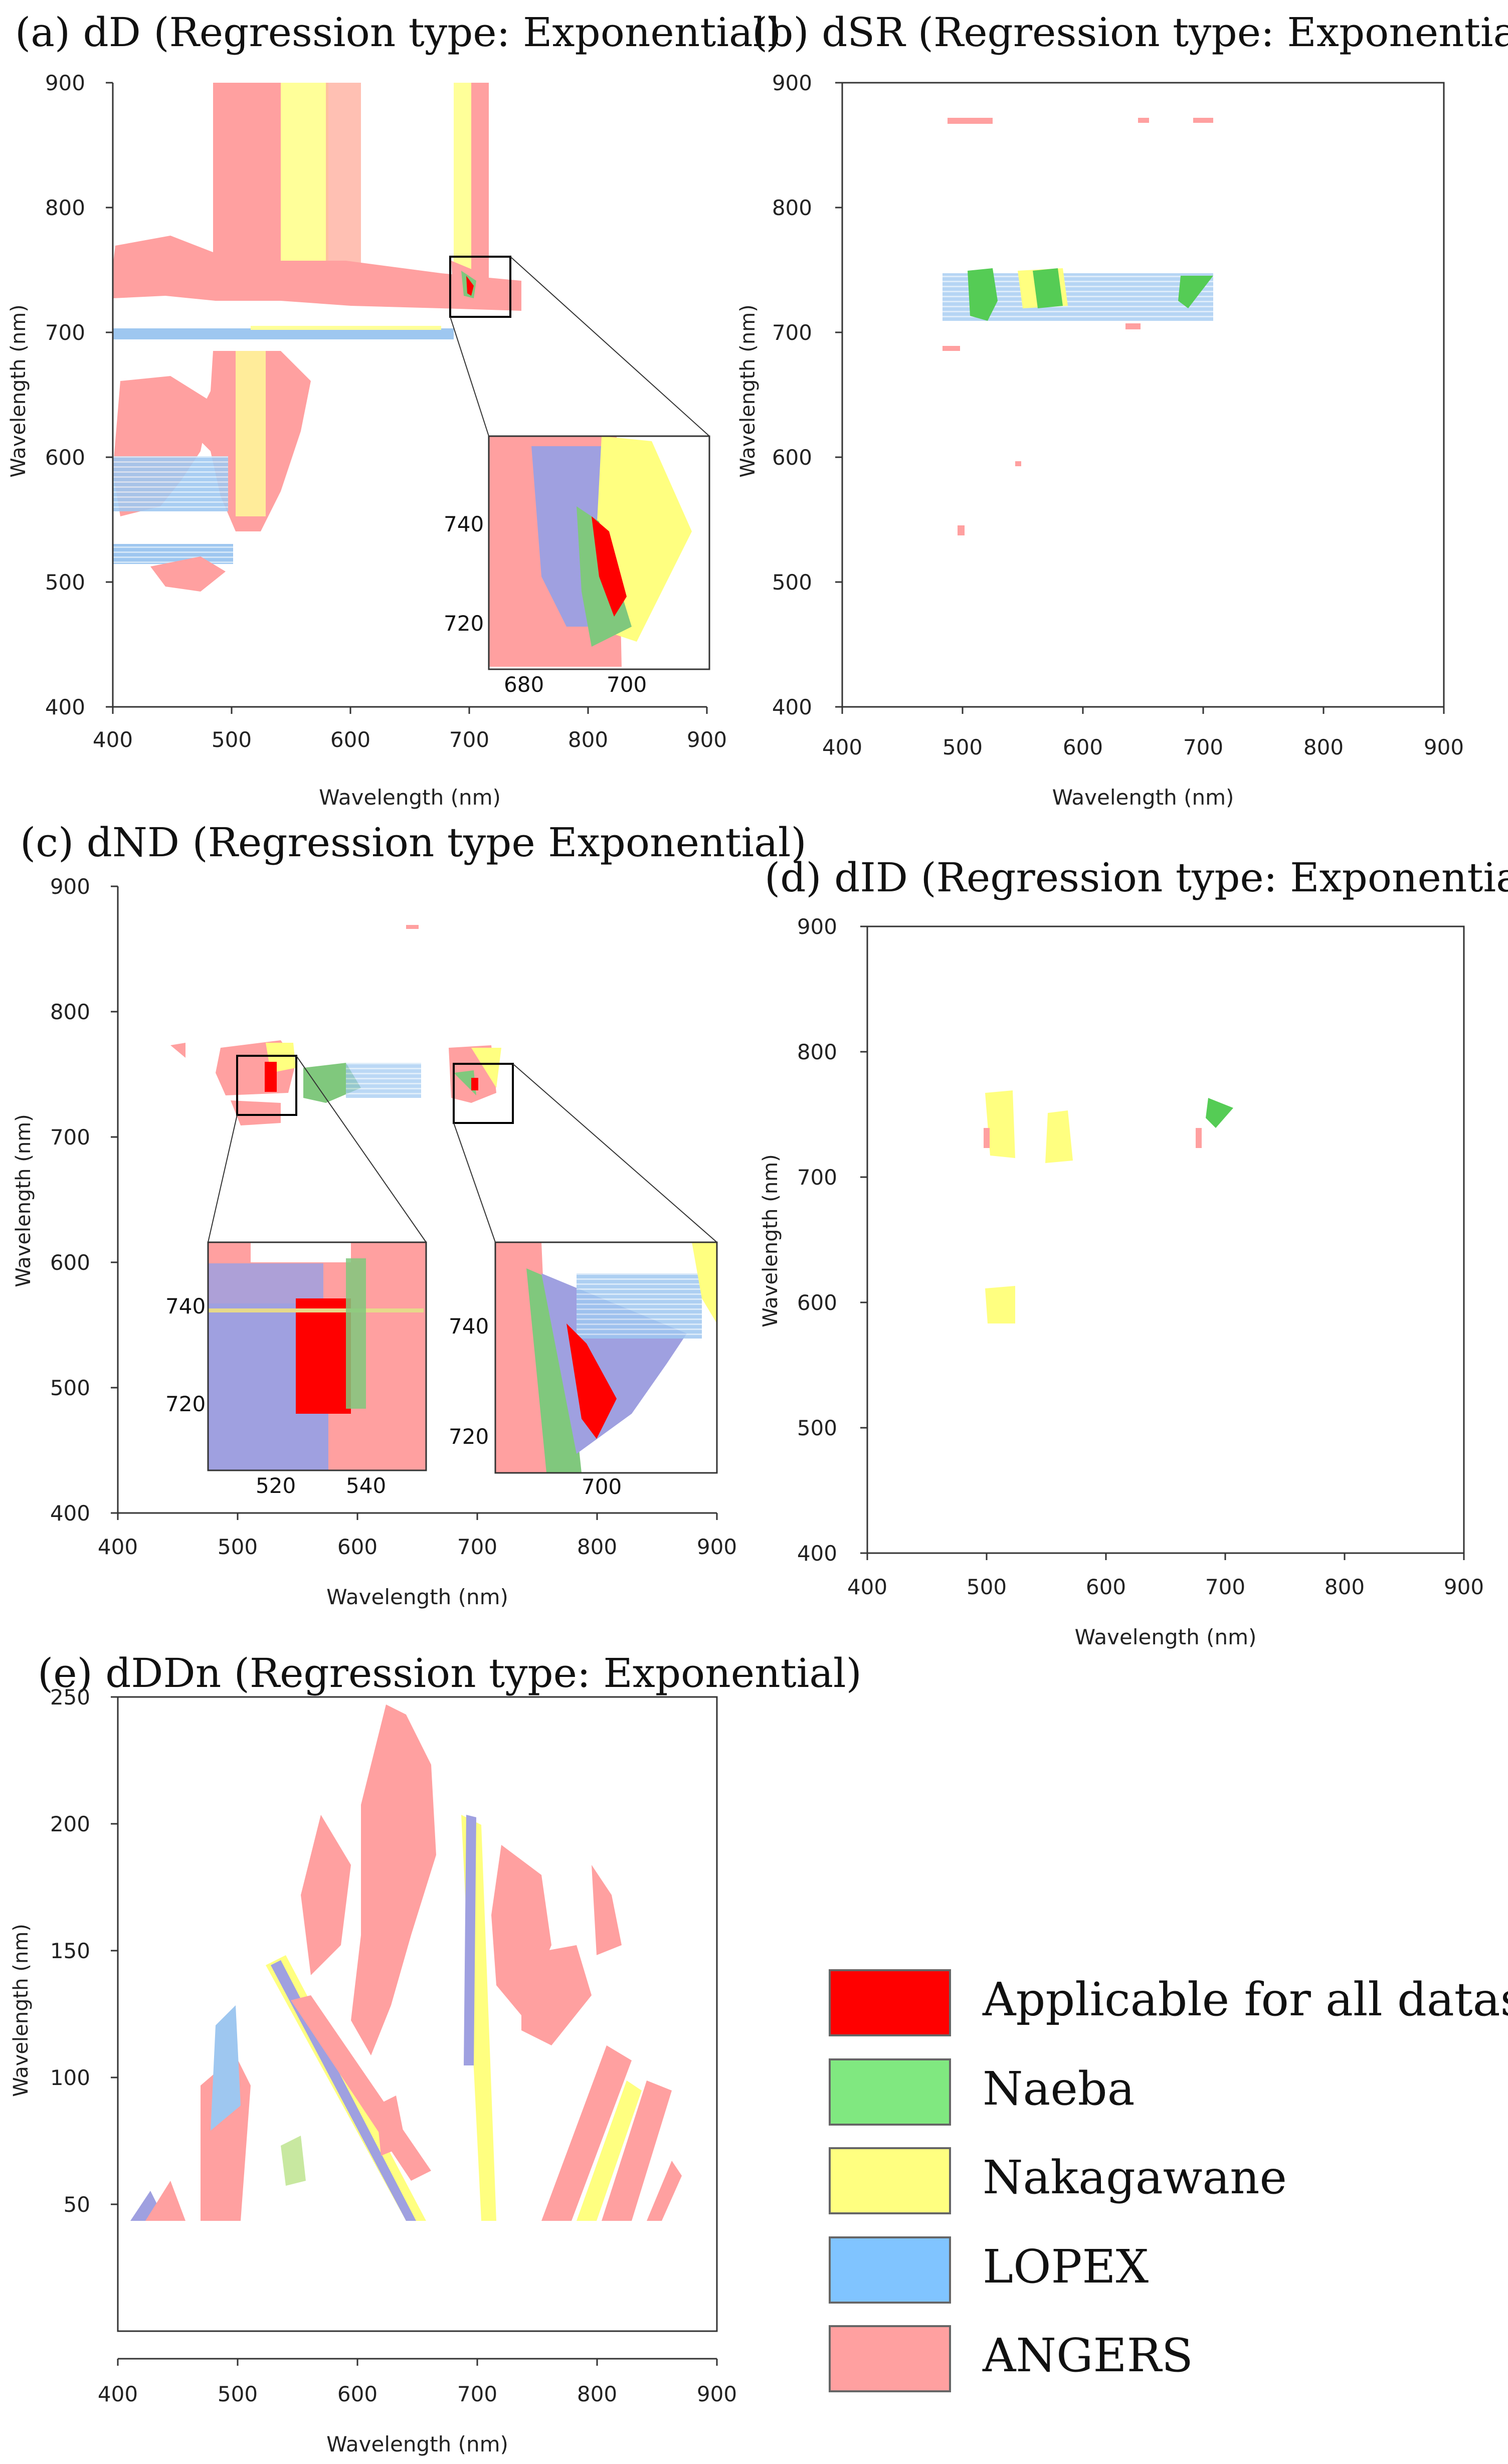 This screenshot has height=2464, width=1508. Describe the element at coordinates (890, 2003) in the screenshot. I see `legend-swatch-all` at that location.